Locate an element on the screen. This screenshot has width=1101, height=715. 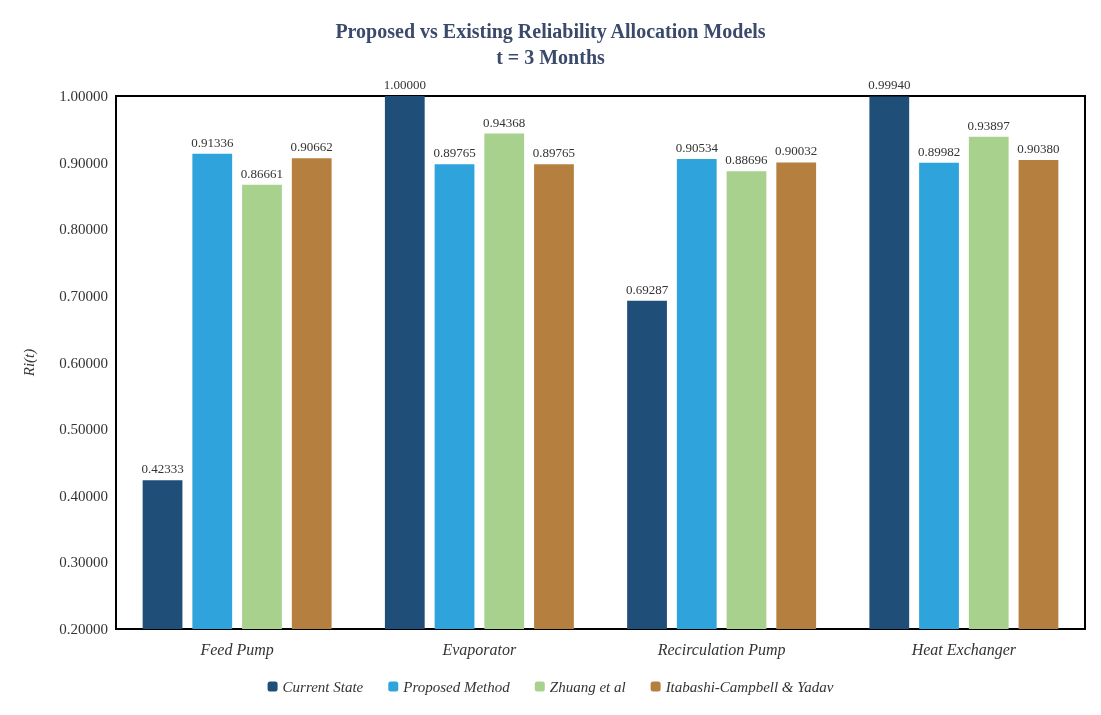
data-label: 0.69287 is located at coordinates (647, 289).